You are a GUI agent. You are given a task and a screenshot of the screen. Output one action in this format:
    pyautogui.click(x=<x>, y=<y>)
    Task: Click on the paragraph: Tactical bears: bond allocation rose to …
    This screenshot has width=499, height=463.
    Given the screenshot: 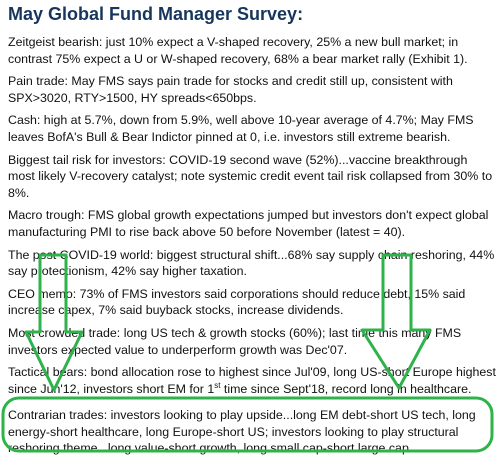 What is the action you would take?
    pyautogui.click(x=252, y=380)
    